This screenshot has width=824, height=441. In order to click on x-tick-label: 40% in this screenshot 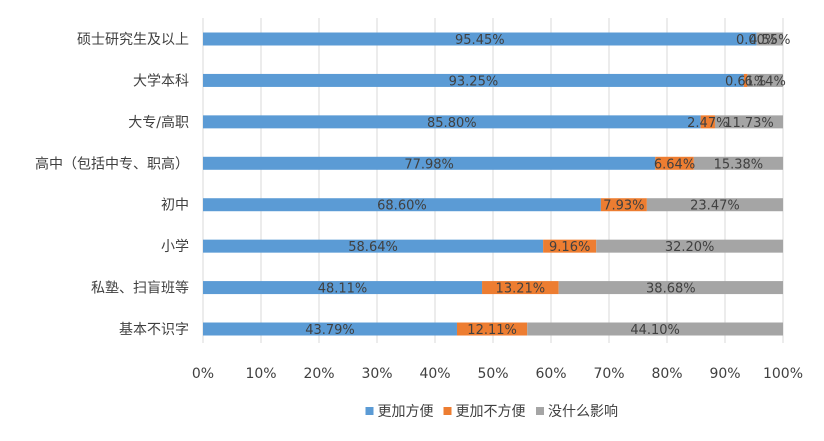, I will do `click(434, 374)`.